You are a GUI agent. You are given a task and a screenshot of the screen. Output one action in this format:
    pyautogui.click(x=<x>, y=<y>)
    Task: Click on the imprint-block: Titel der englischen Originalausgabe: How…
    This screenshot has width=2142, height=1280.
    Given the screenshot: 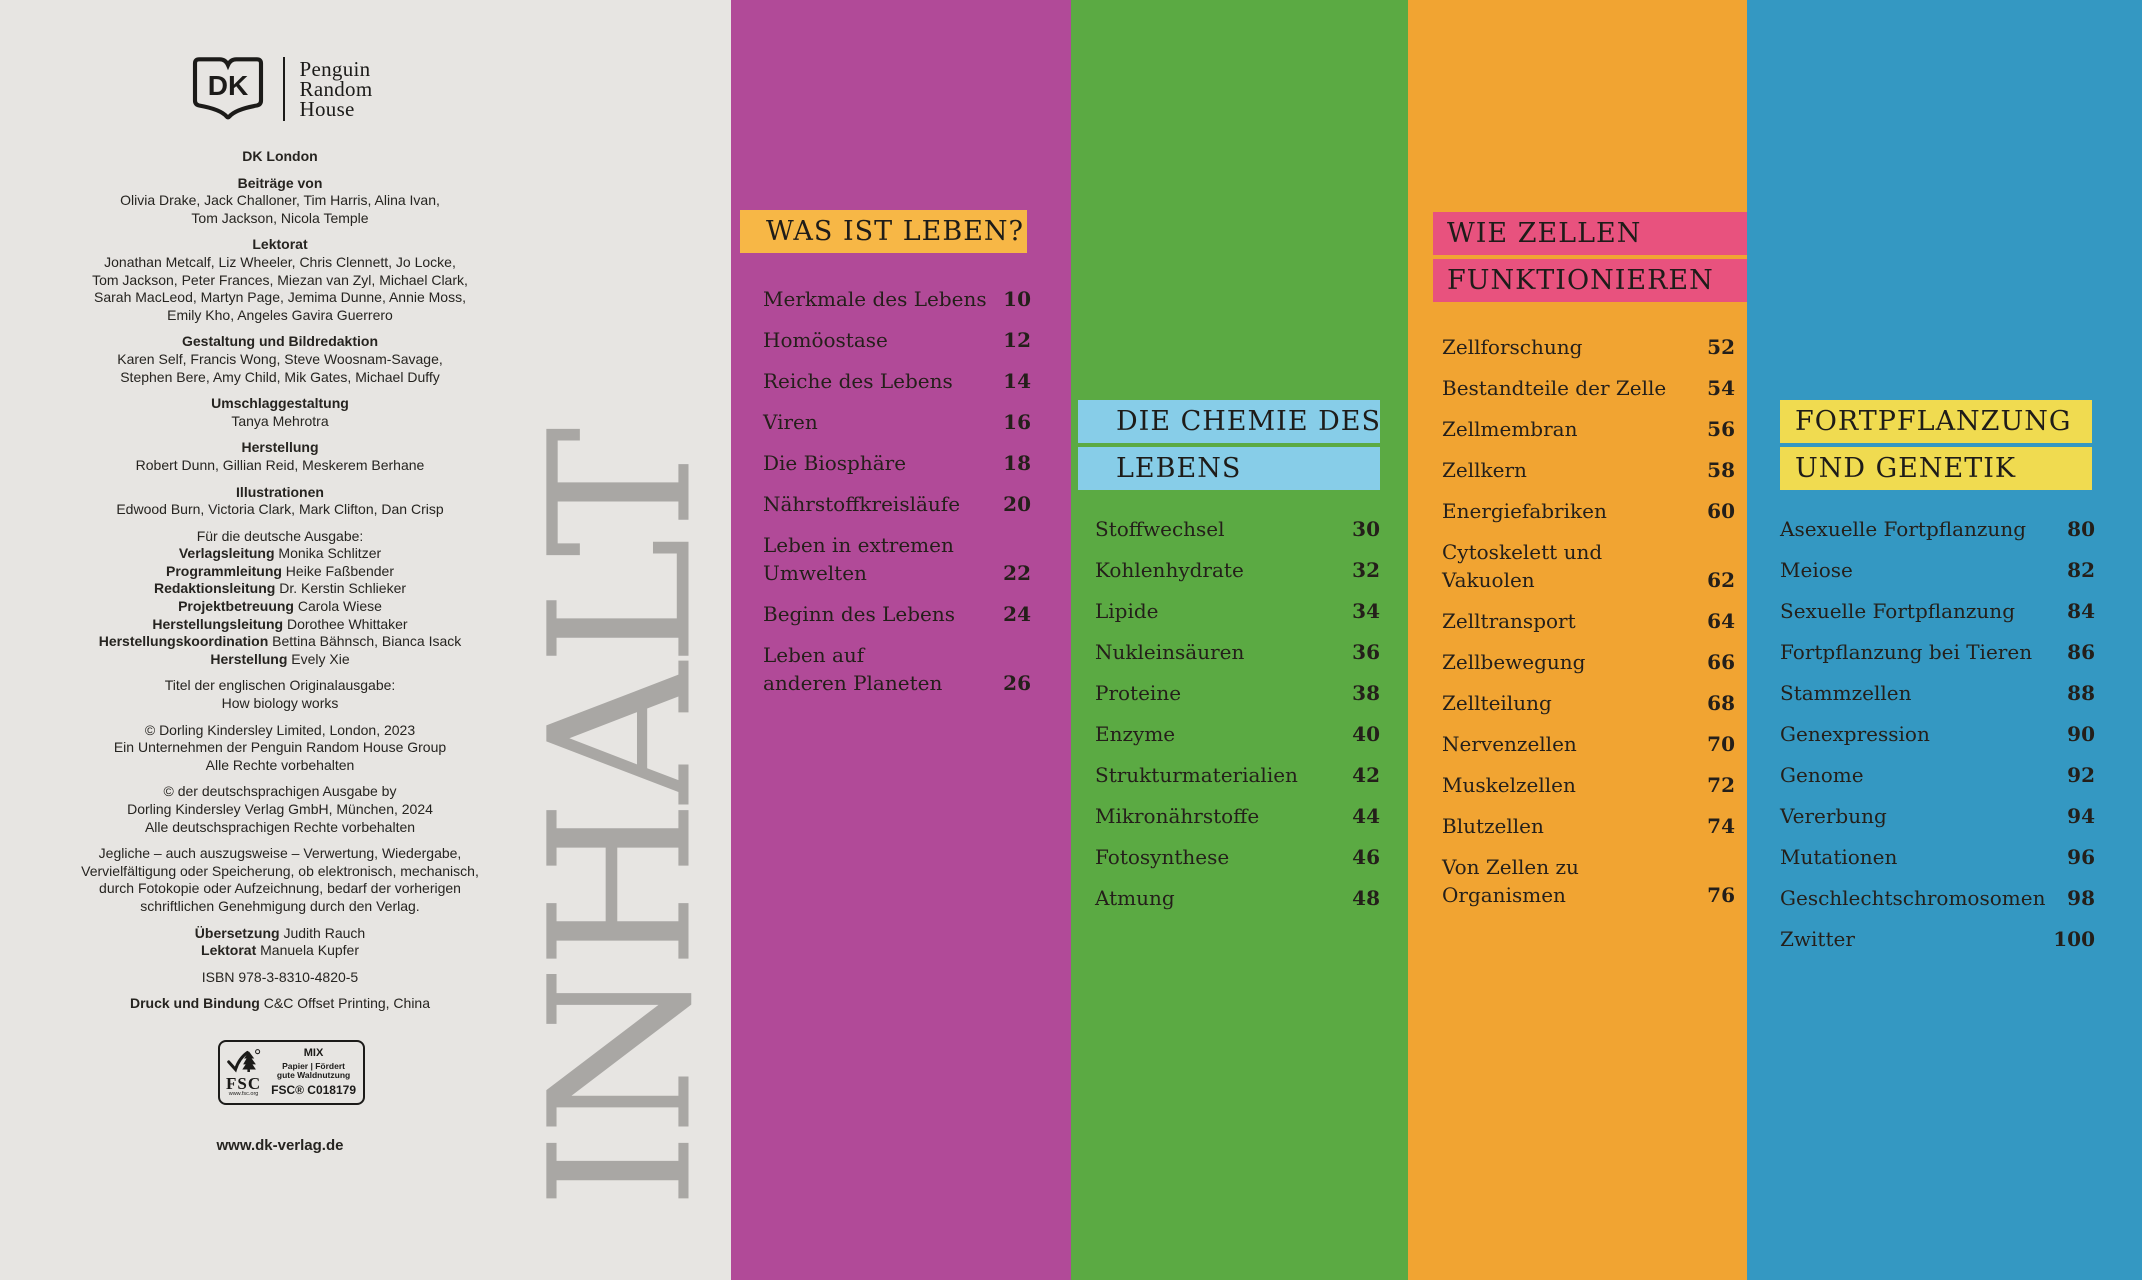 What is the action you would take?
    pyautogui.click(x=280, y=694)
    